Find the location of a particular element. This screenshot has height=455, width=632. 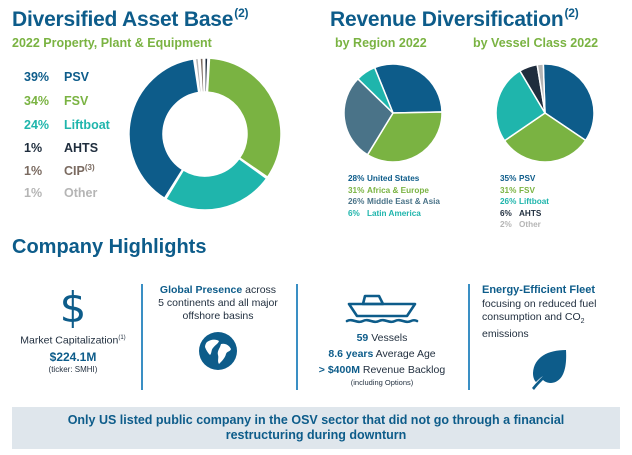

vessel-legend-pct: 35% is located at coordinates (508, 178).